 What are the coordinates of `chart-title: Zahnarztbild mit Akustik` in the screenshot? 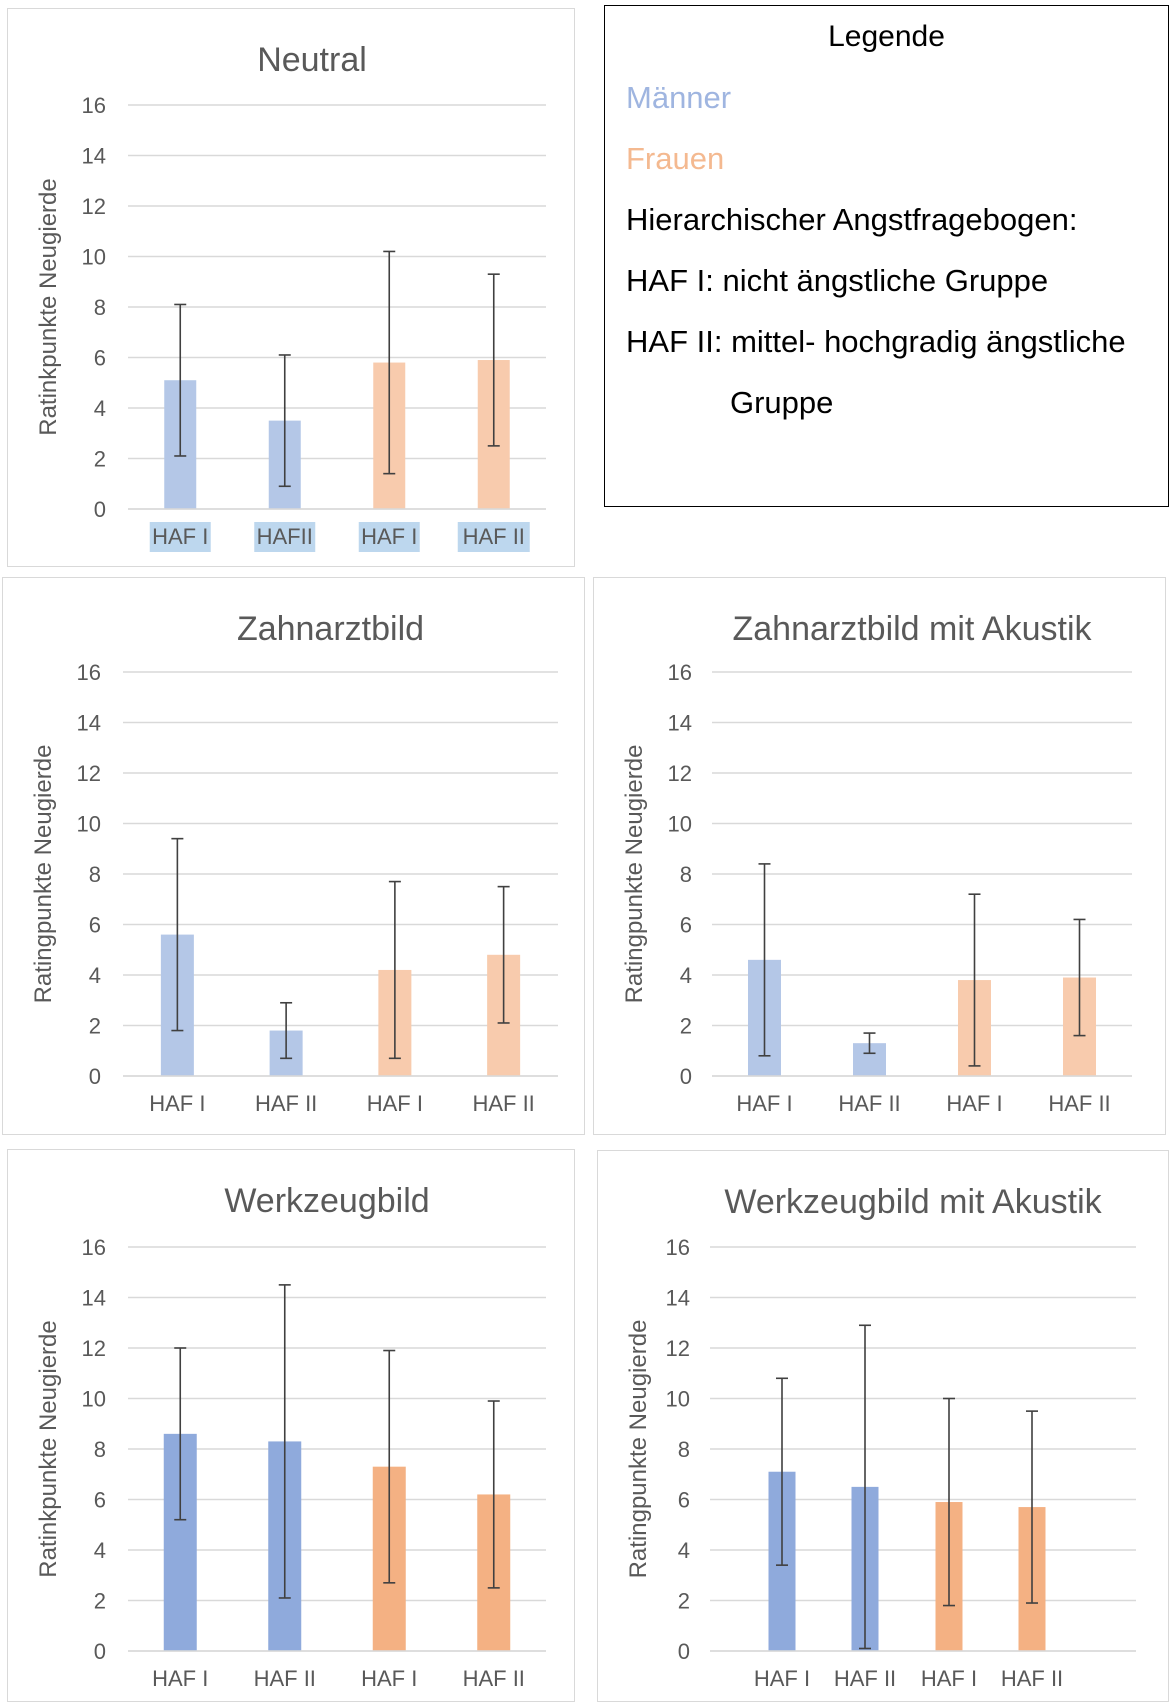 It's located at (912, 629).